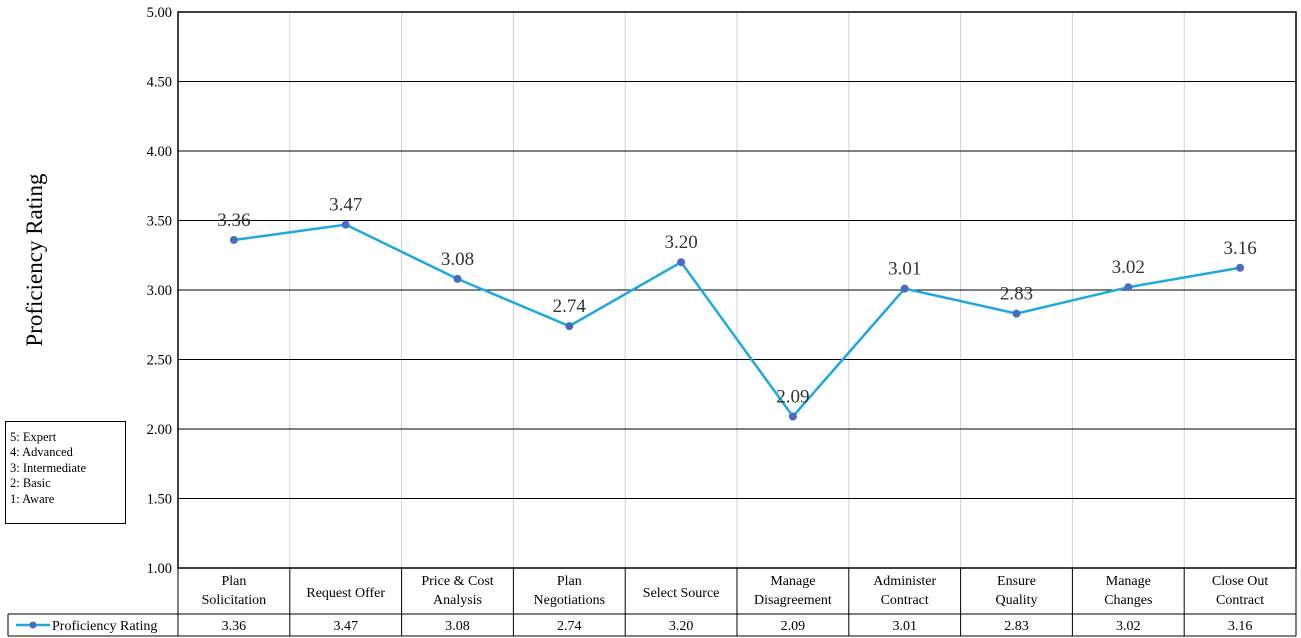  I want to click on category-label: Close Out, so click(1240, 581).